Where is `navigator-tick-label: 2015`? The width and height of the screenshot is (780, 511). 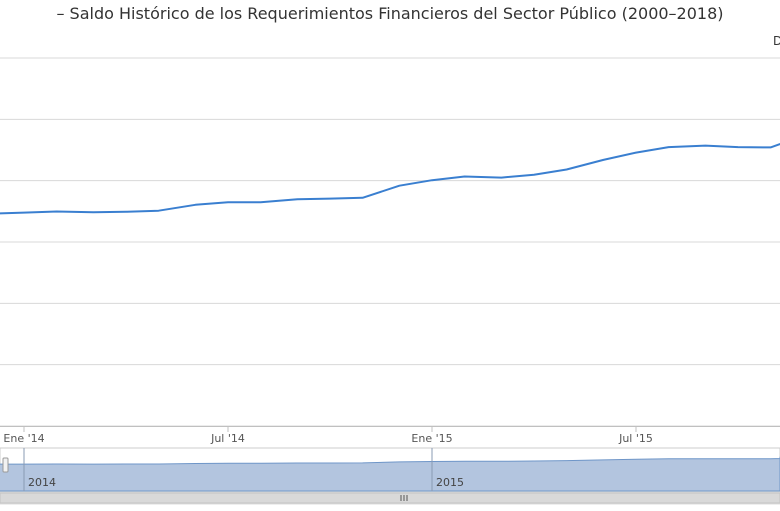
navigator-tick-label: 2015 is located at coordinates (450, 482).